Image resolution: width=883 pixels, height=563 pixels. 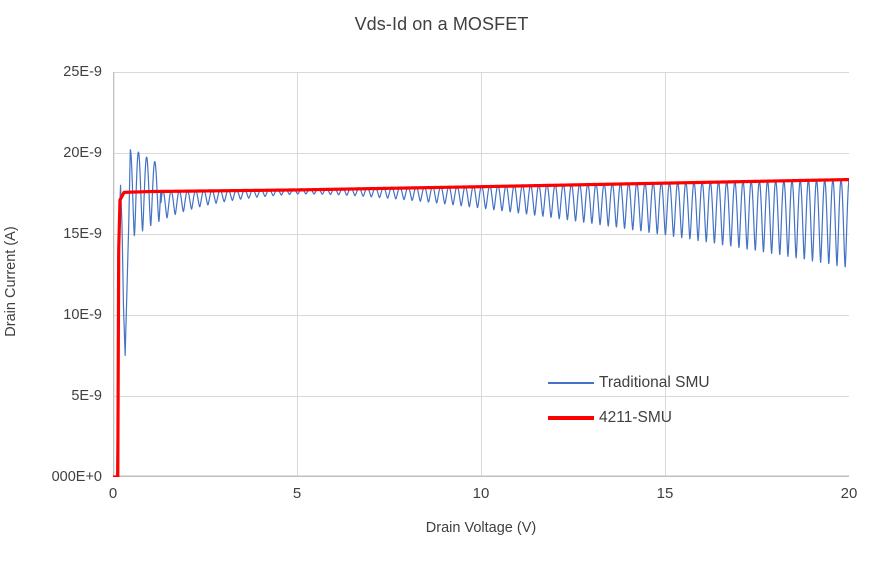 I want to click on x-tick-label: 20, so click(x=849, y=493).